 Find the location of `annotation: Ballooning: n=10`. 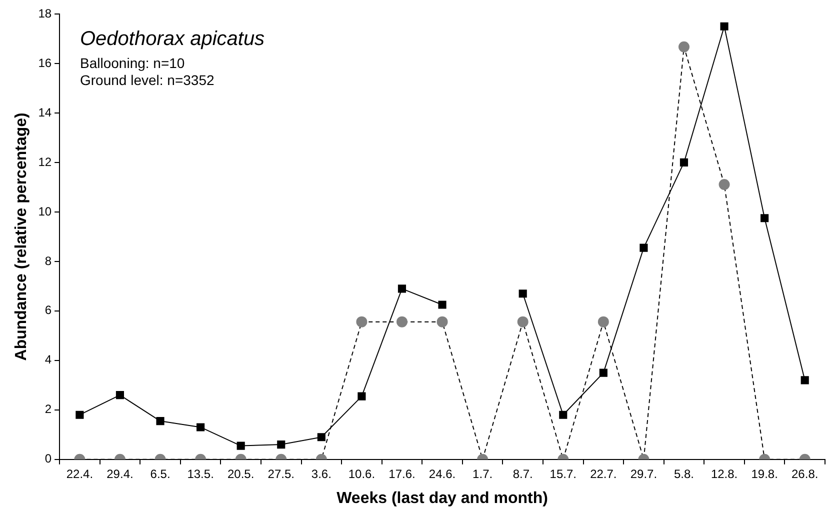

annotation: Ballooning: n=10 is located at coordinates (133, 63).